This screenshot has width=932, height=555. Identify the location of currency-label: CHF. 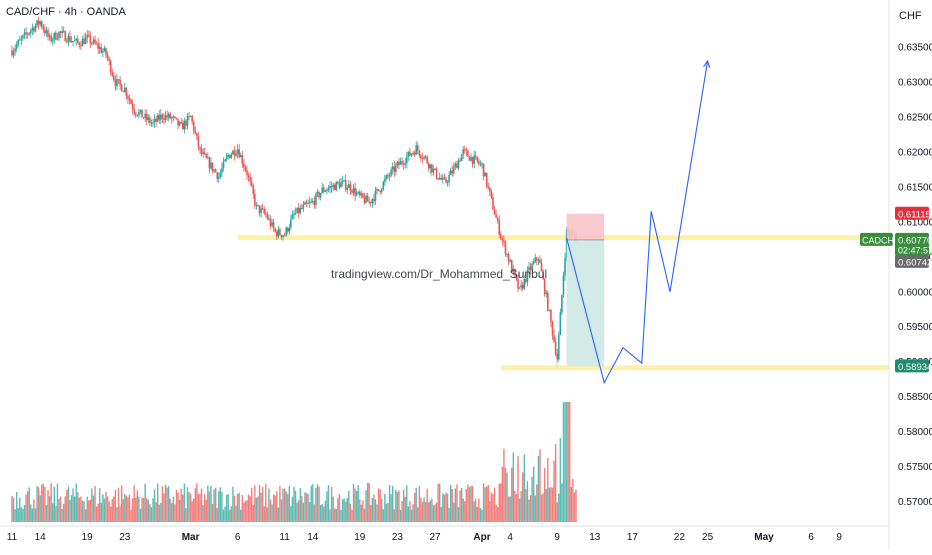
(910, 16).